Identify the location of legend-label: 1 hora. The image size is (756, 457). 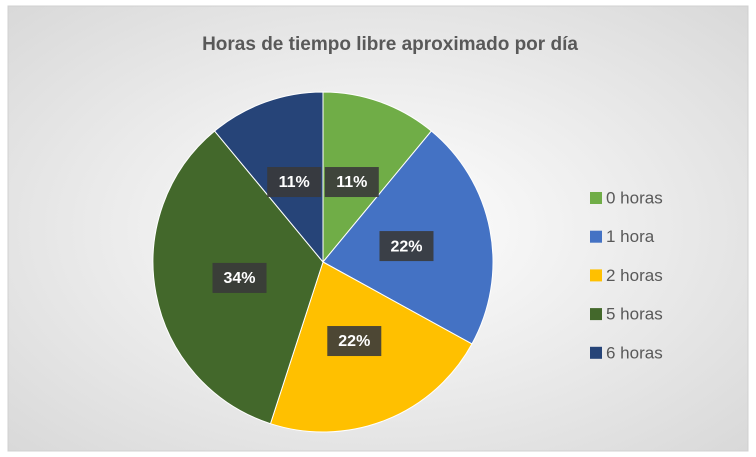
(630, 236).